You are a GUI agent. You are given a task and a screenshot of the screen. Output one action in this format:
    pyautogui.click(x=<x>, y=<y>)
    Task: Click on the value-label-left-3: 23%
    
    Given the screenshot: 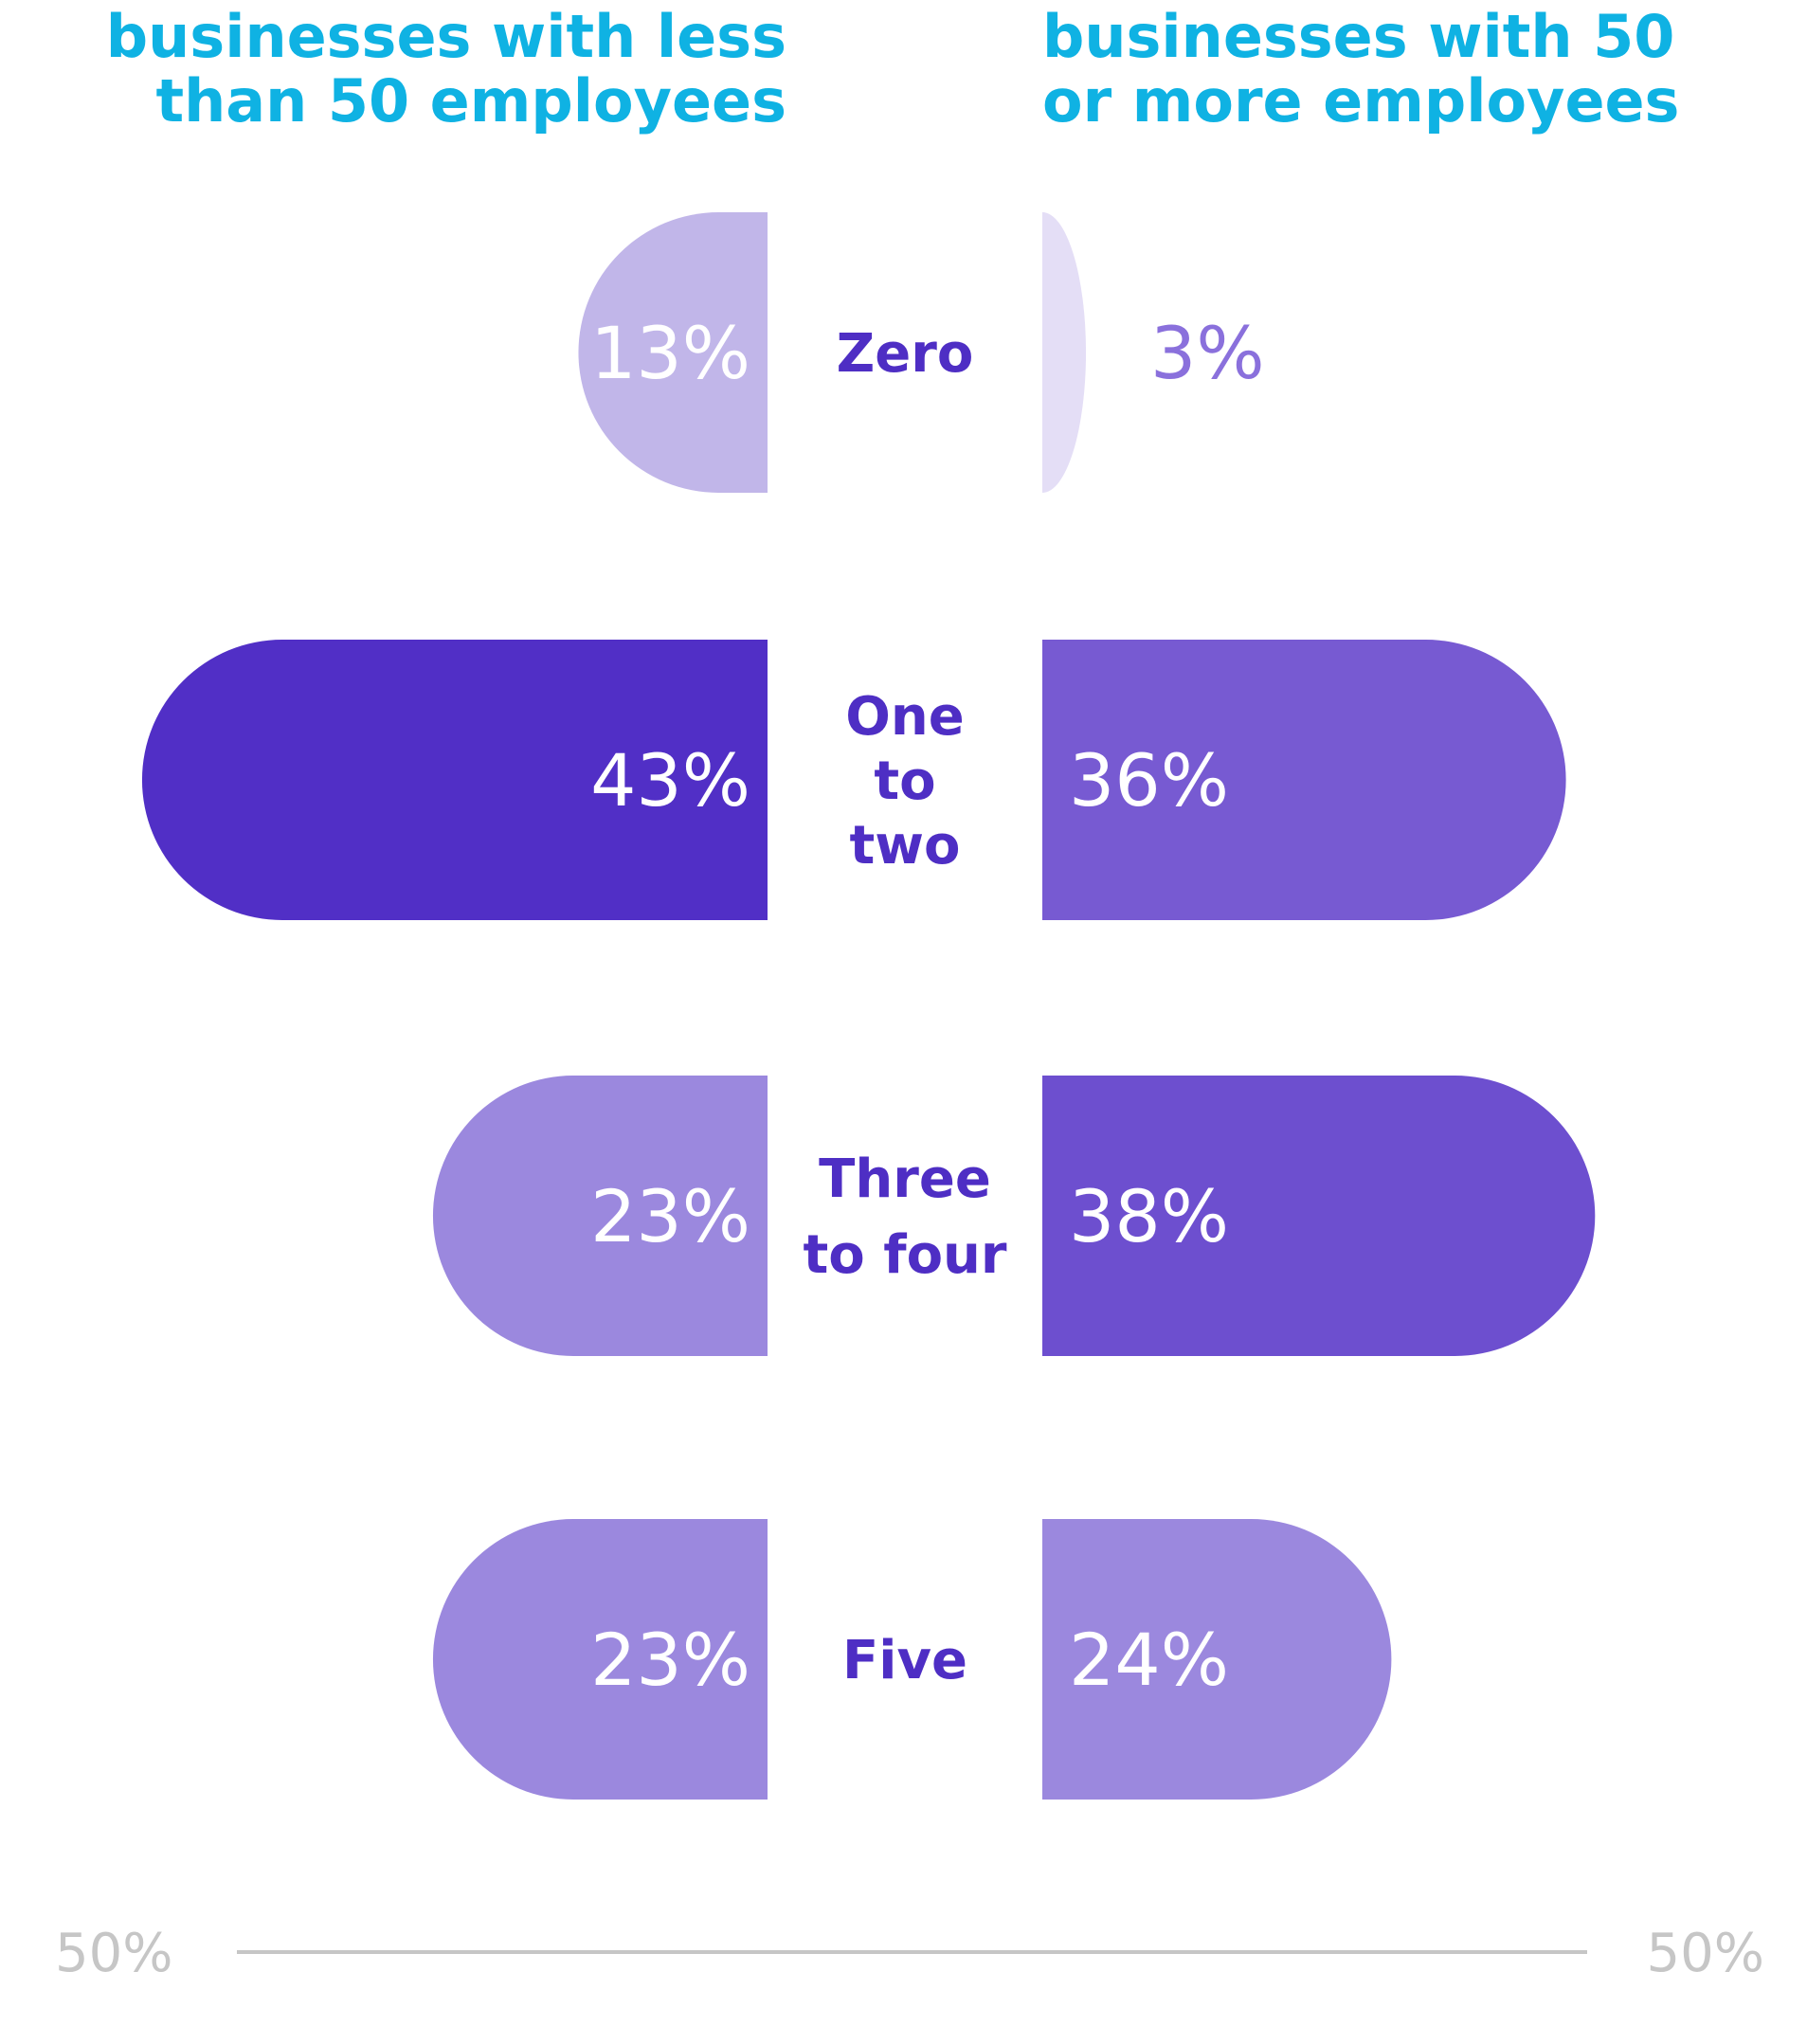 What is the action you would take?
    pyautogui.click(x=670, y=1216)
    